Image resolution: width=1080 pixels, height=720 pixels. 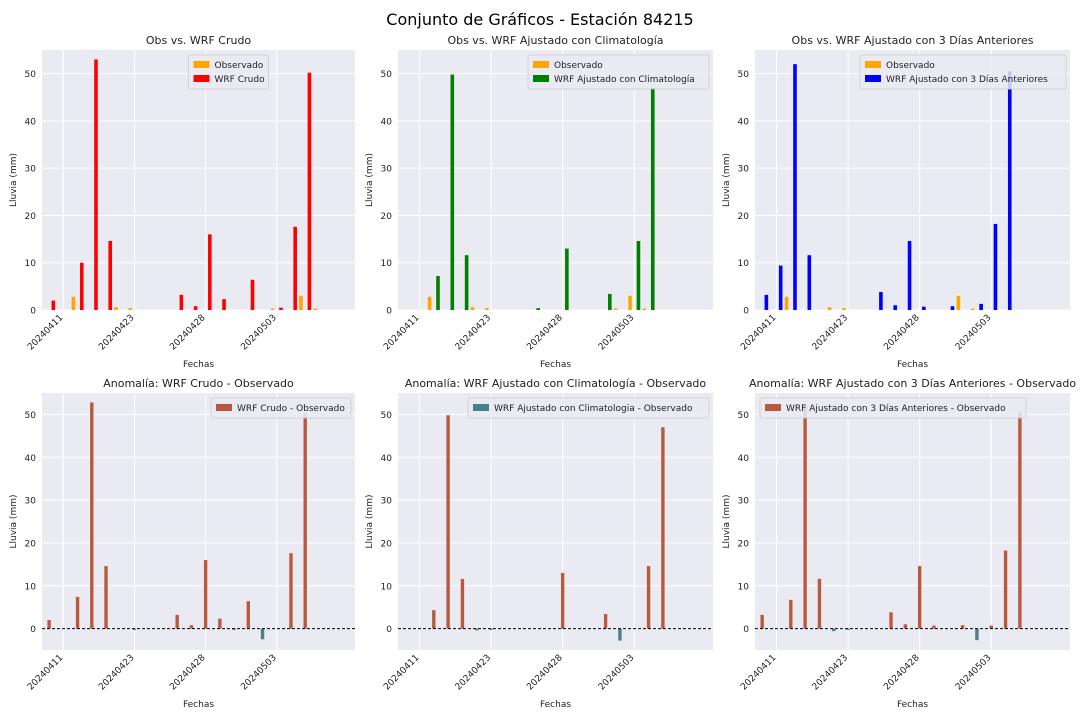 I want to click on figure-title: Conjunto de Gráficos - Estación 84215, so click(x=540, y=19).